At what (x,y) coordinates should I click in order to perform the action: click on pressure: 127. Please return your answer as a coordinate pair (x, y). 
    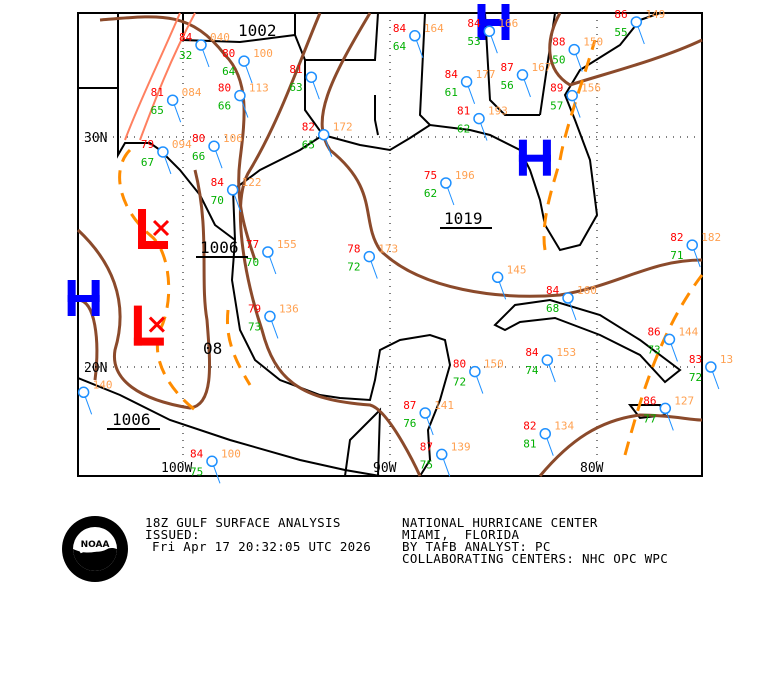
    Looking at the image, I should click on (684, 400).